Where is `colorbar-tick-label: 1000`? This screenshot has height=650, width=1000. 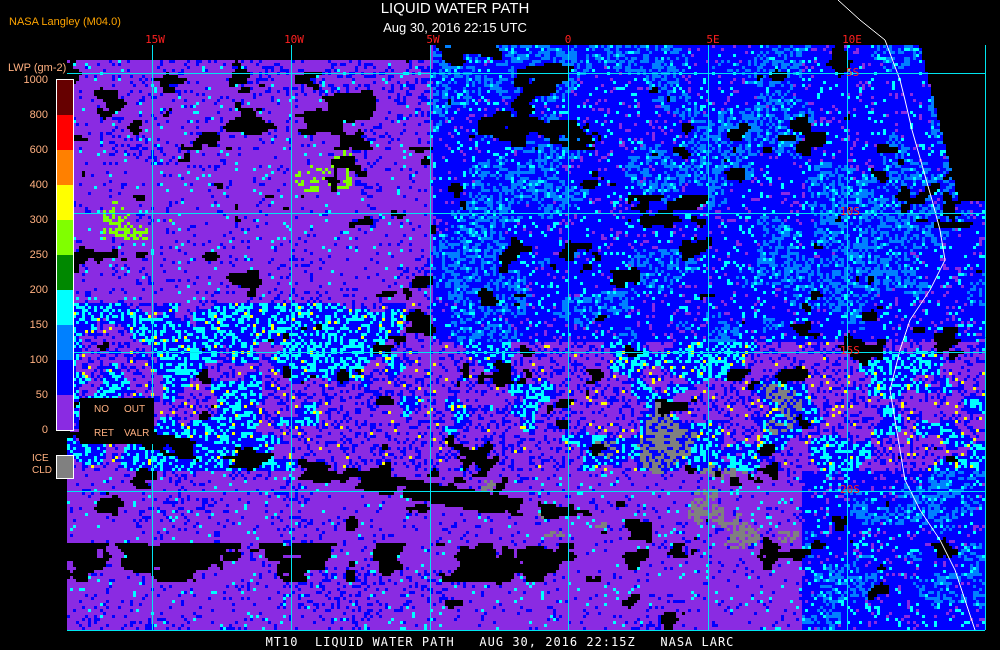 colorbar-tick-label: 1000 is located at coordinates (35, 80).